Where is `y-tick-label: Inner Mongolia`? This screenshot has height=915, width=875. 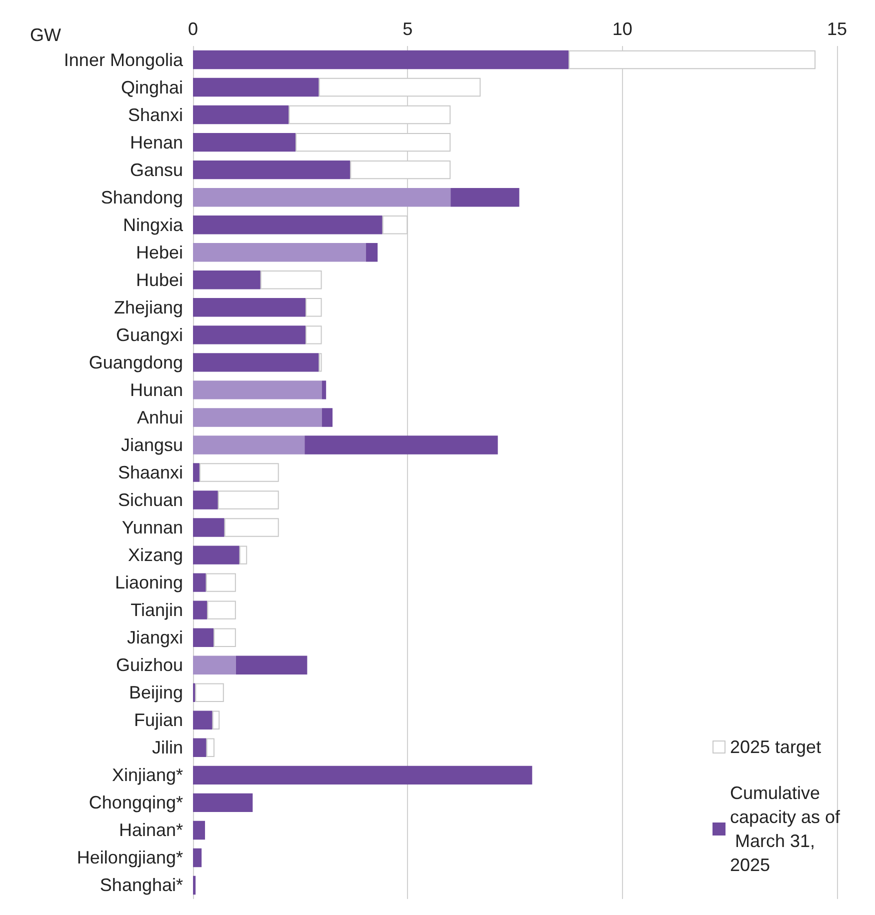
y-tick-label: Inner Mongolia is located at coordinates (124, 60).